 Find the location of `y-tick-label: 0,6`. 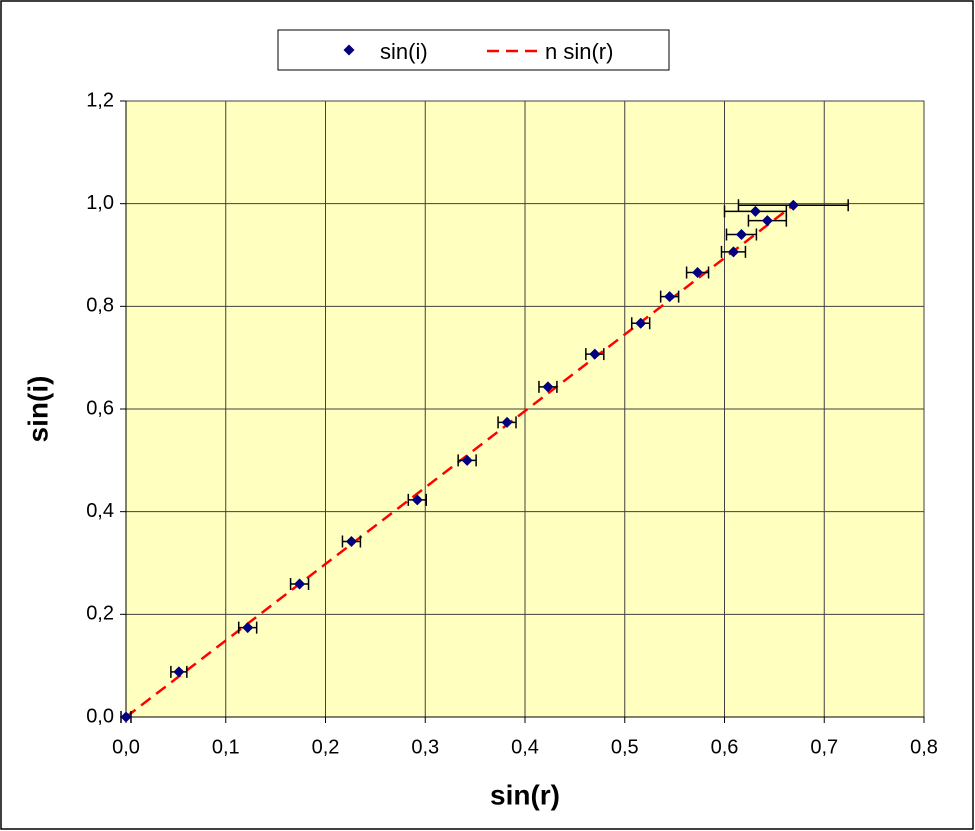

y-tick-label: 0,6 is located at coordinates (100, 408).